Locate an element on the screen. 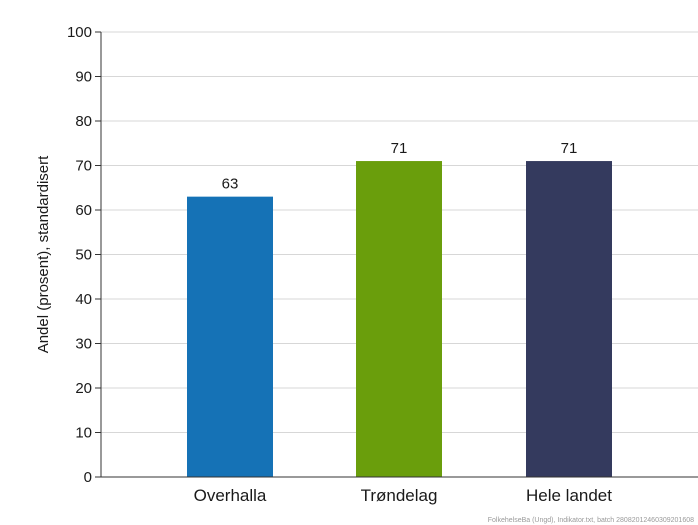 This screenshot has height=525, width=698. y-axis-ticks: 0 10 20 30 40 50 60 70 80 90 100 is located at coordinates (84, 255).